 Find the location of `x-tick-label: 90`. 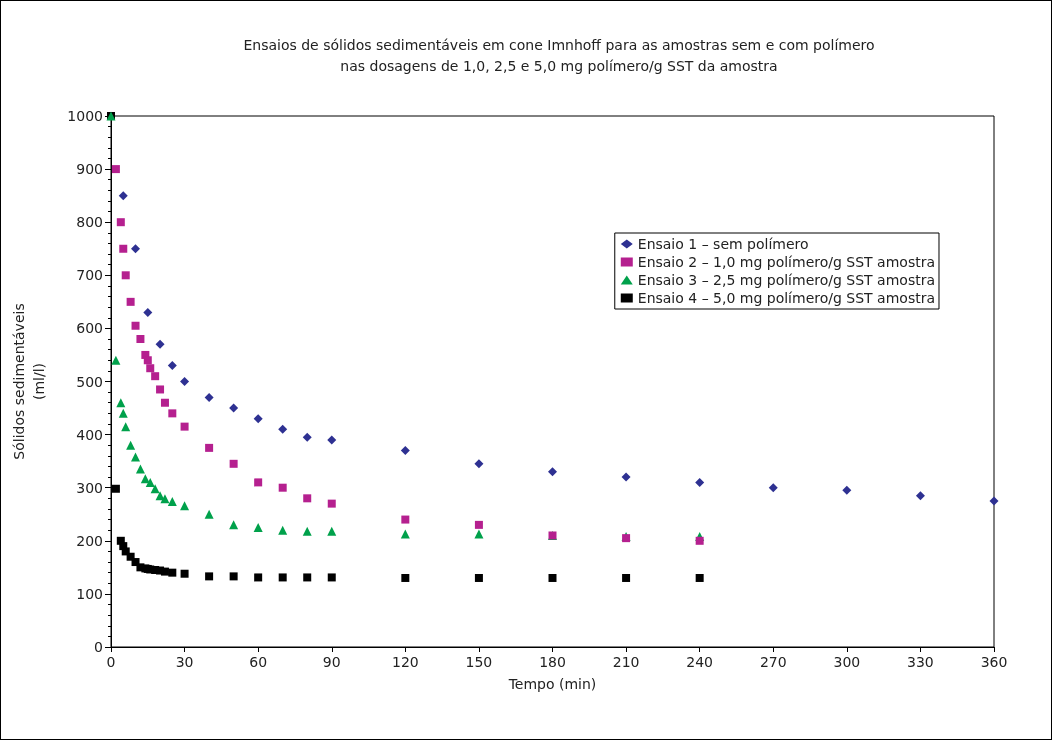

x-tick-label: 90 is located at coordinates (331, 662).